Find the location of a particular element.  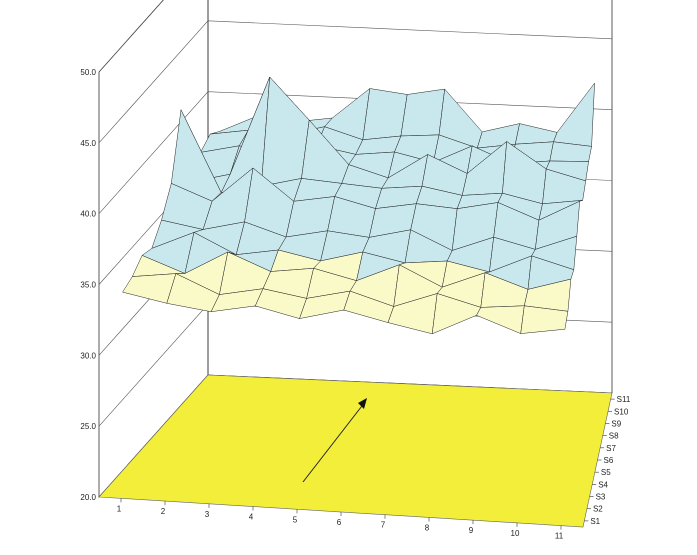

x-tick-label: 6 is located at coordinates (339, 522).